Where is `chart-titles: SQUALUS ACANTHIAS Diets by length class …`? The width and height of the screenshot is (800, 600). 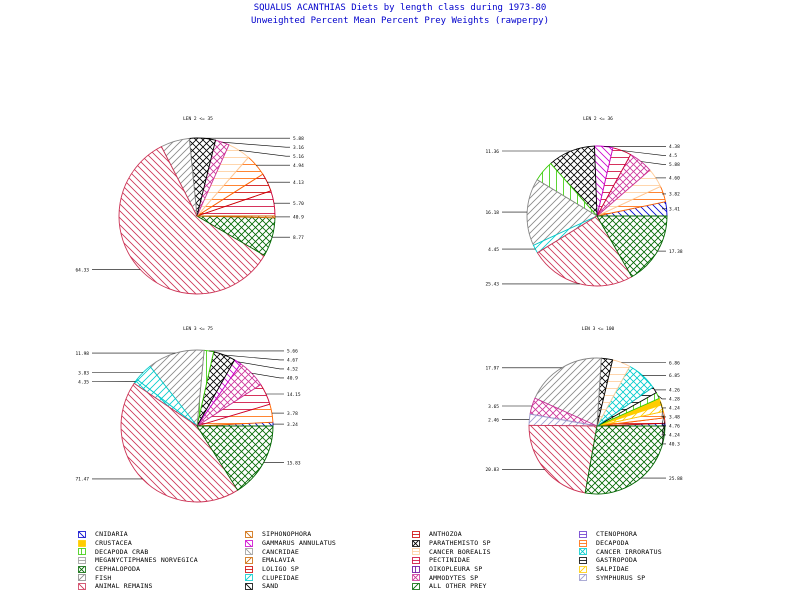 chart-titles: SQUALUS ACANTHIAS Diets by length class … is located at coordinates (400, 15).